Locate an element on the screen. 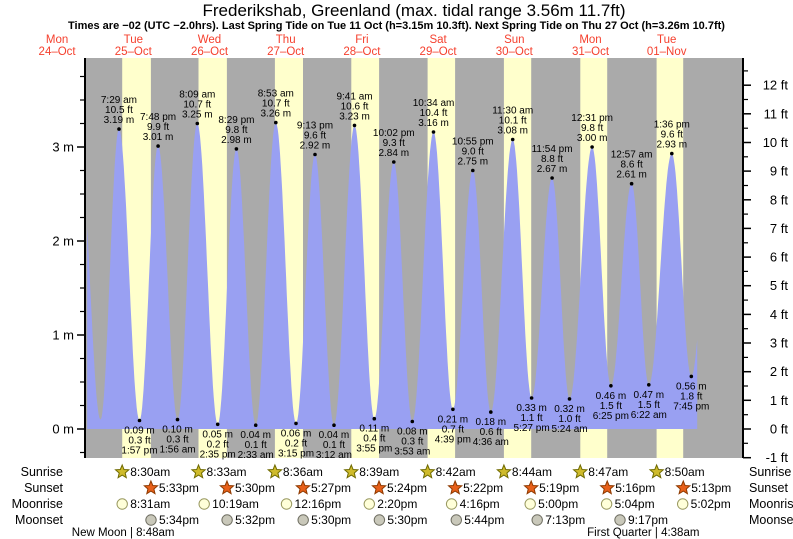 The width and height of the screenshot is (793, 539). tide-time: 1:57 pm is located at coordinates (139, 451).